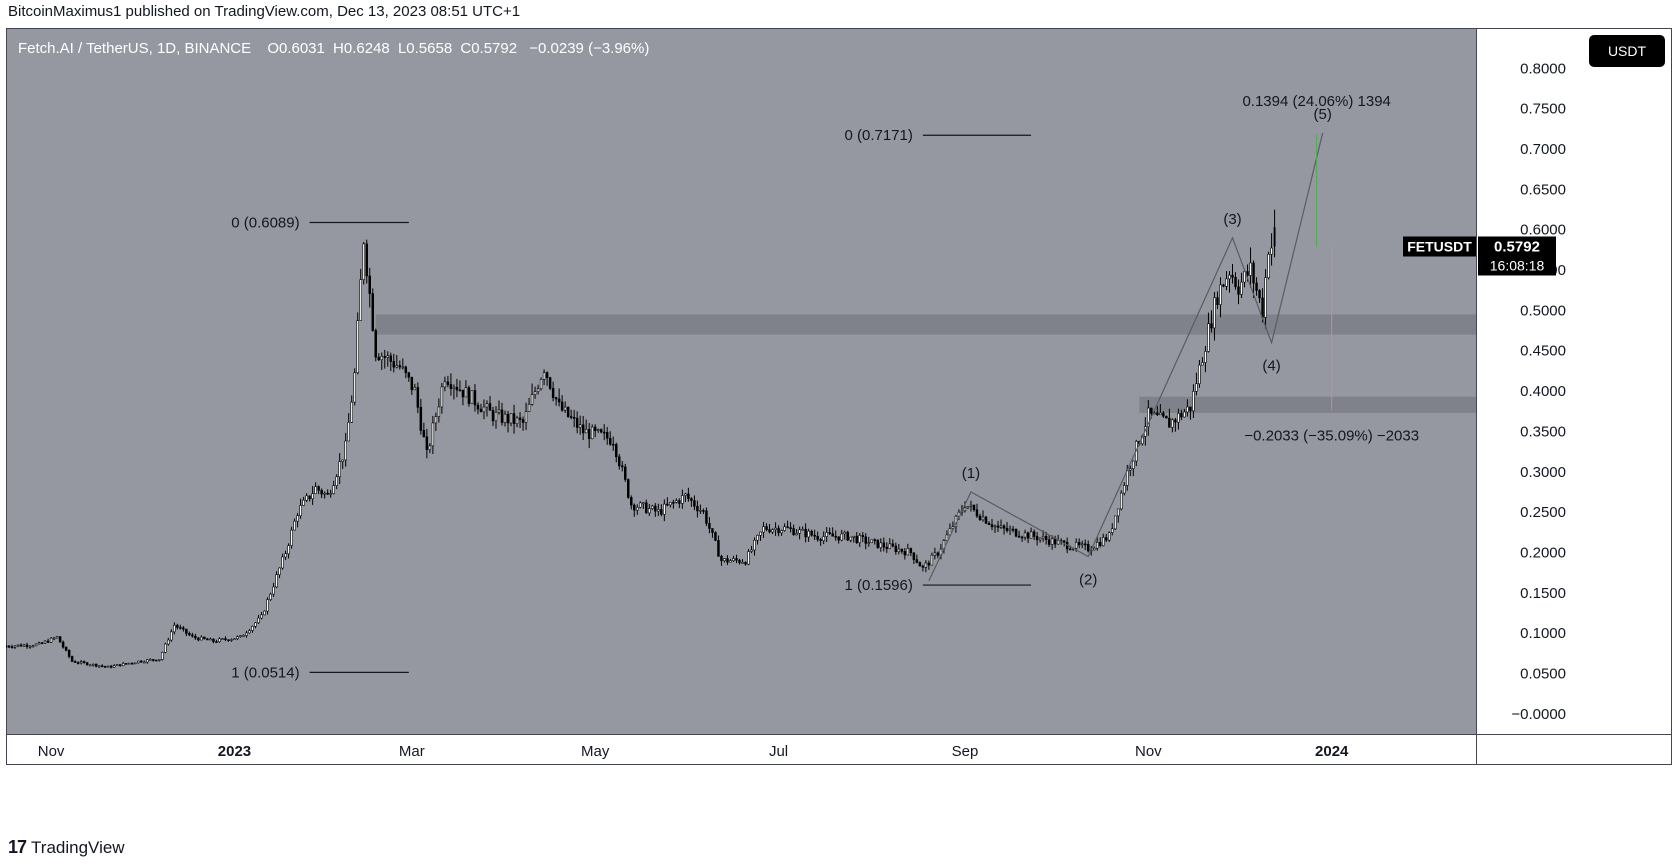 This screenshot has height=866, width=1678. What do you see at coordinates (1543, 431) in the screenshot?
I see `price-tick-label: 0.3500` at bounding box center [1543, 431].